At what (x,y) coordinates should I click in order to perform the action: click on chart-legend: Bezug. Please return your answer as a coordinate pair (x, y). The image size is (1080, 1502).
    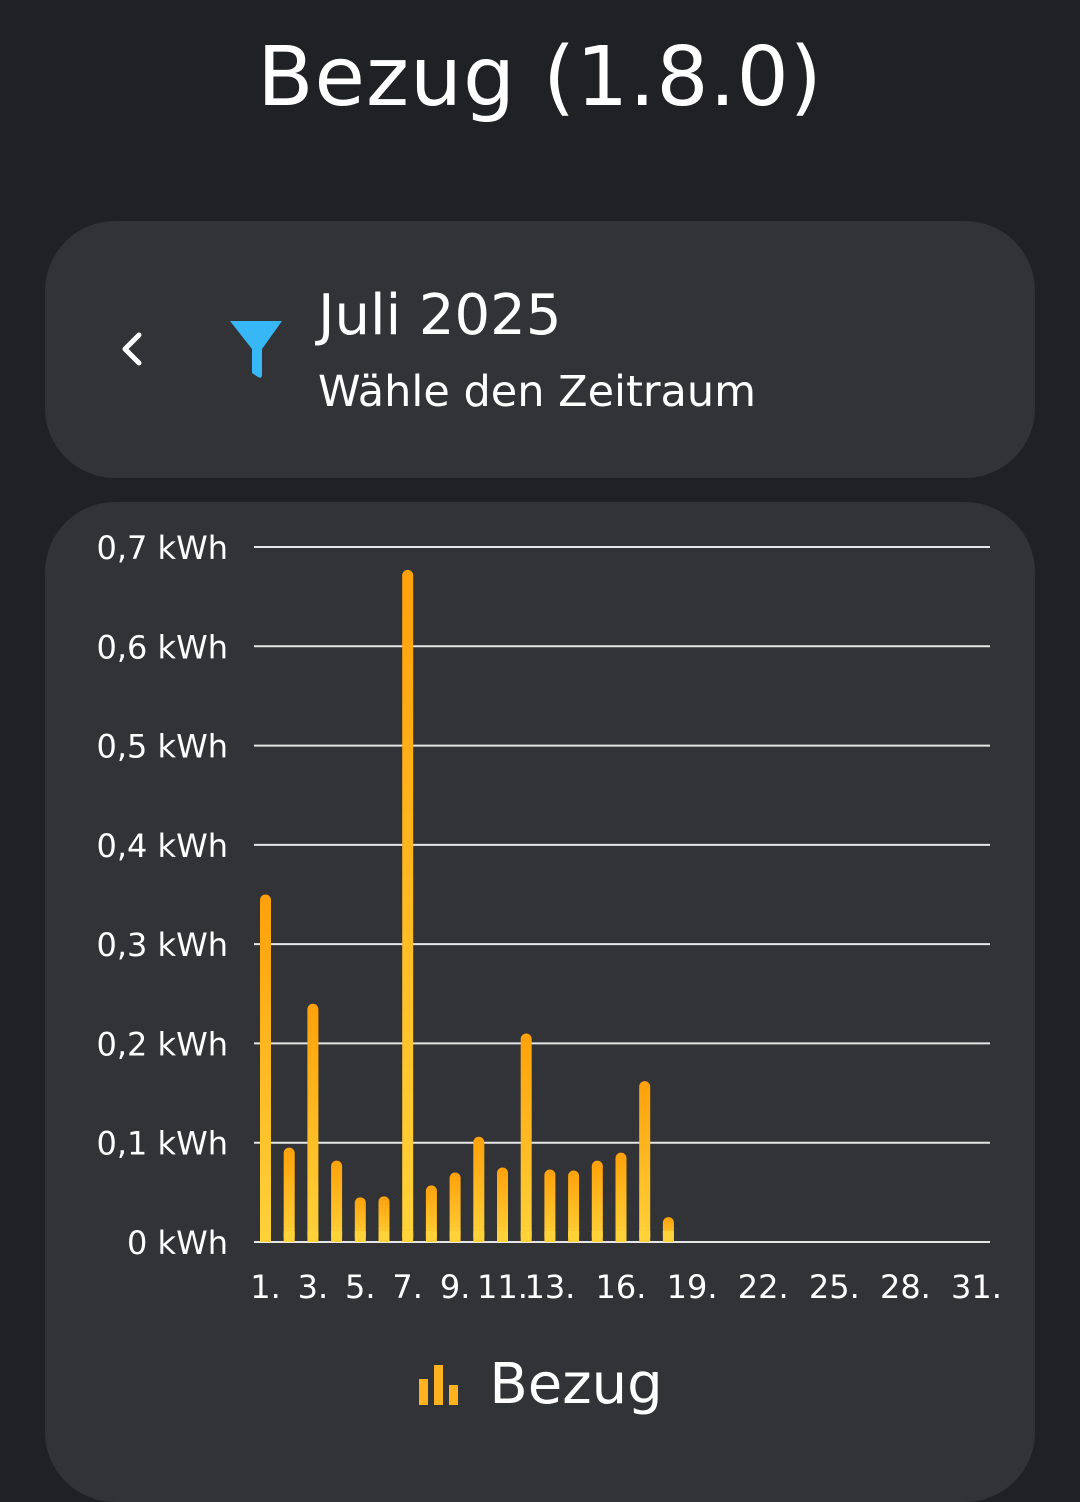
    Looking at the image, I should click on (540, 1384).